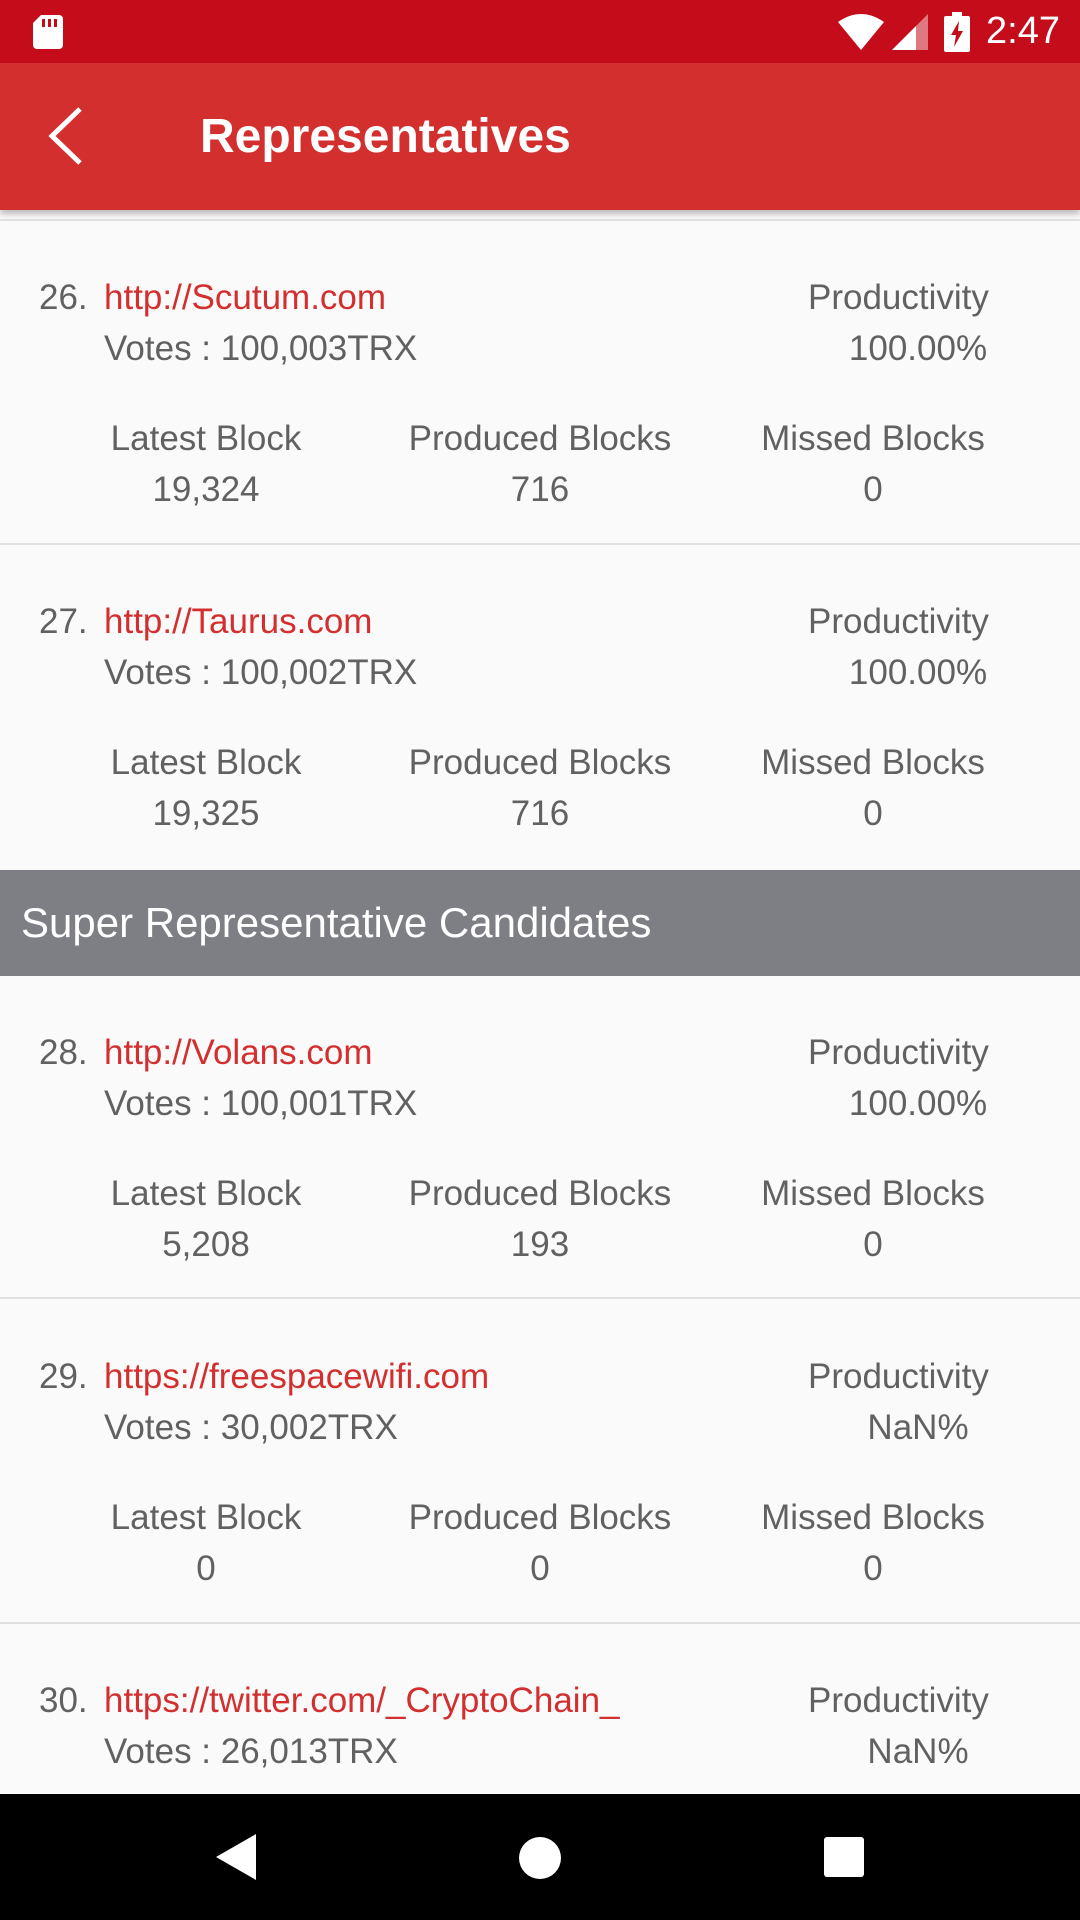 Image resolution: width=1080 pixels, height=1920 pixels. I want to click on rank-number: 28., so click(63, 1052).